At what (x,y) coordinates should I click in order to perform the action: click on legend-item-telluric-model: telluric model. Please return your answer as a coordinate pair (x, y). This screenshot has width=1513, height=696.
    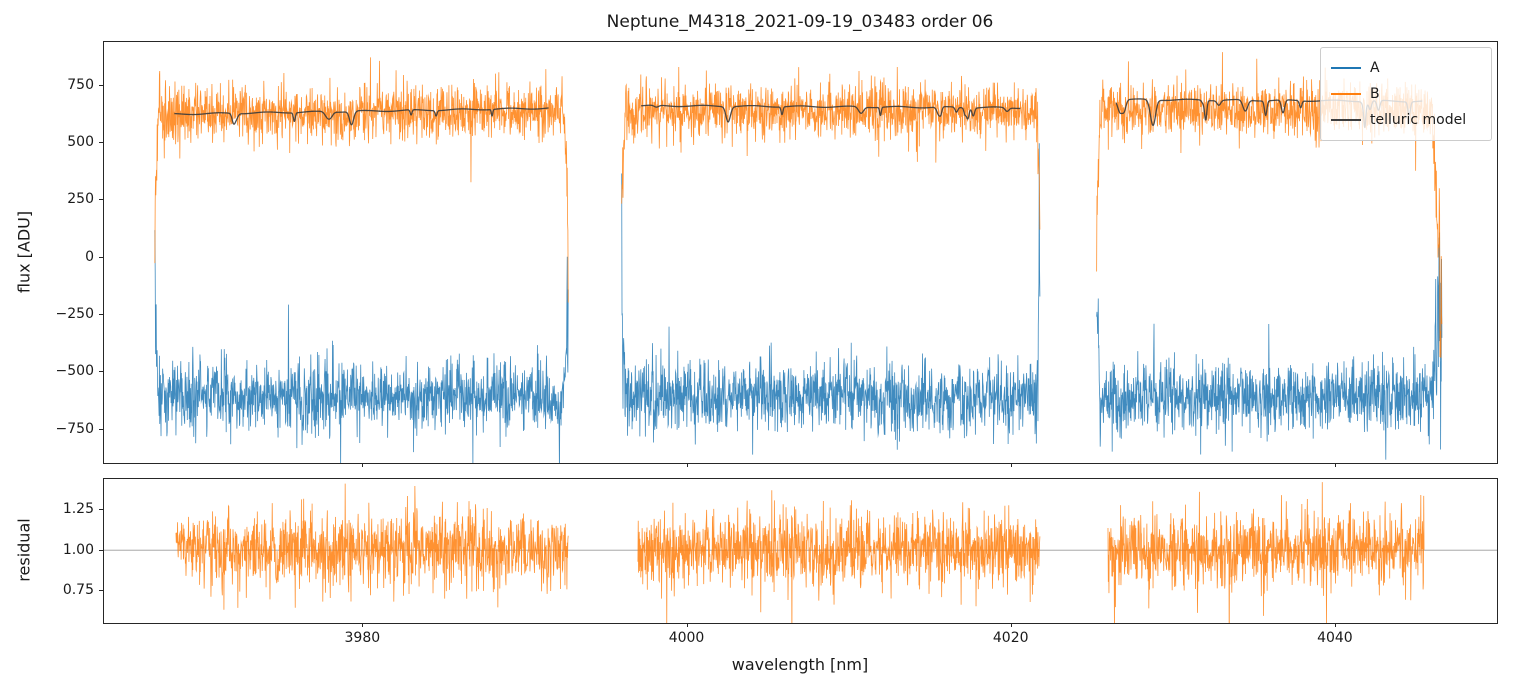
    Looking at the image, I should click on (1406, 120).